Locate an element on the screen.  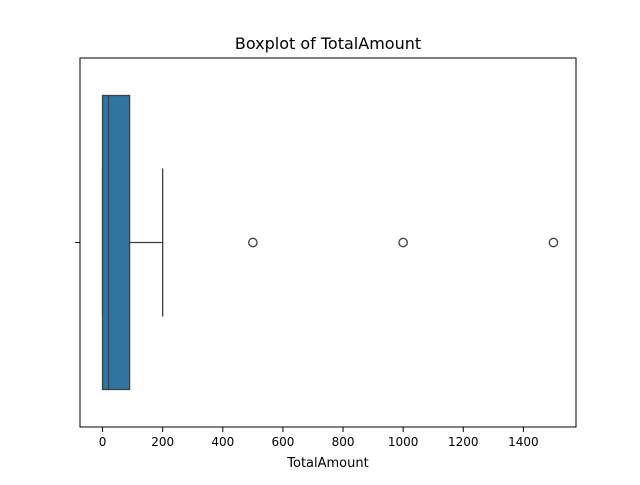
x-axis-label: TotalAmount is located at coordinates (327, 463).